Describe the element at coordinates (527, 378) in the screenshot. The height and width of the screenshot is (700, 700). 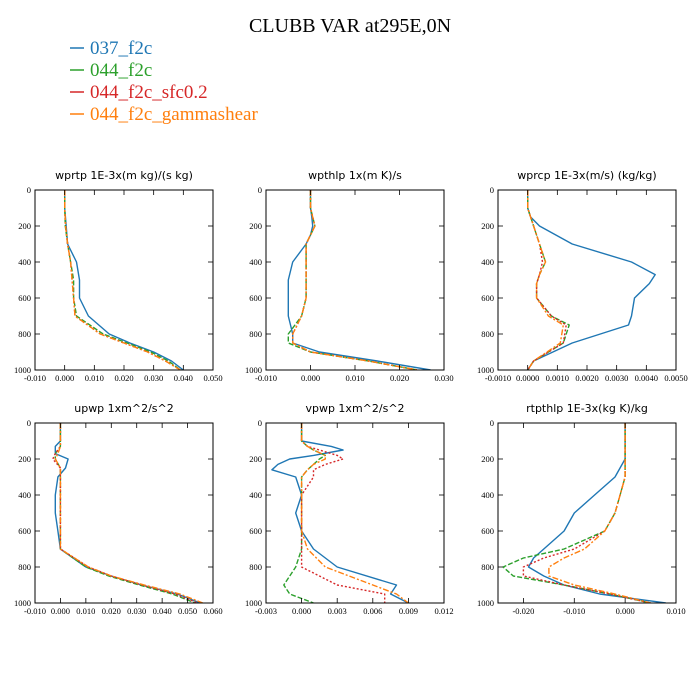
I see `x-tick-label: 0.0000` at that location.